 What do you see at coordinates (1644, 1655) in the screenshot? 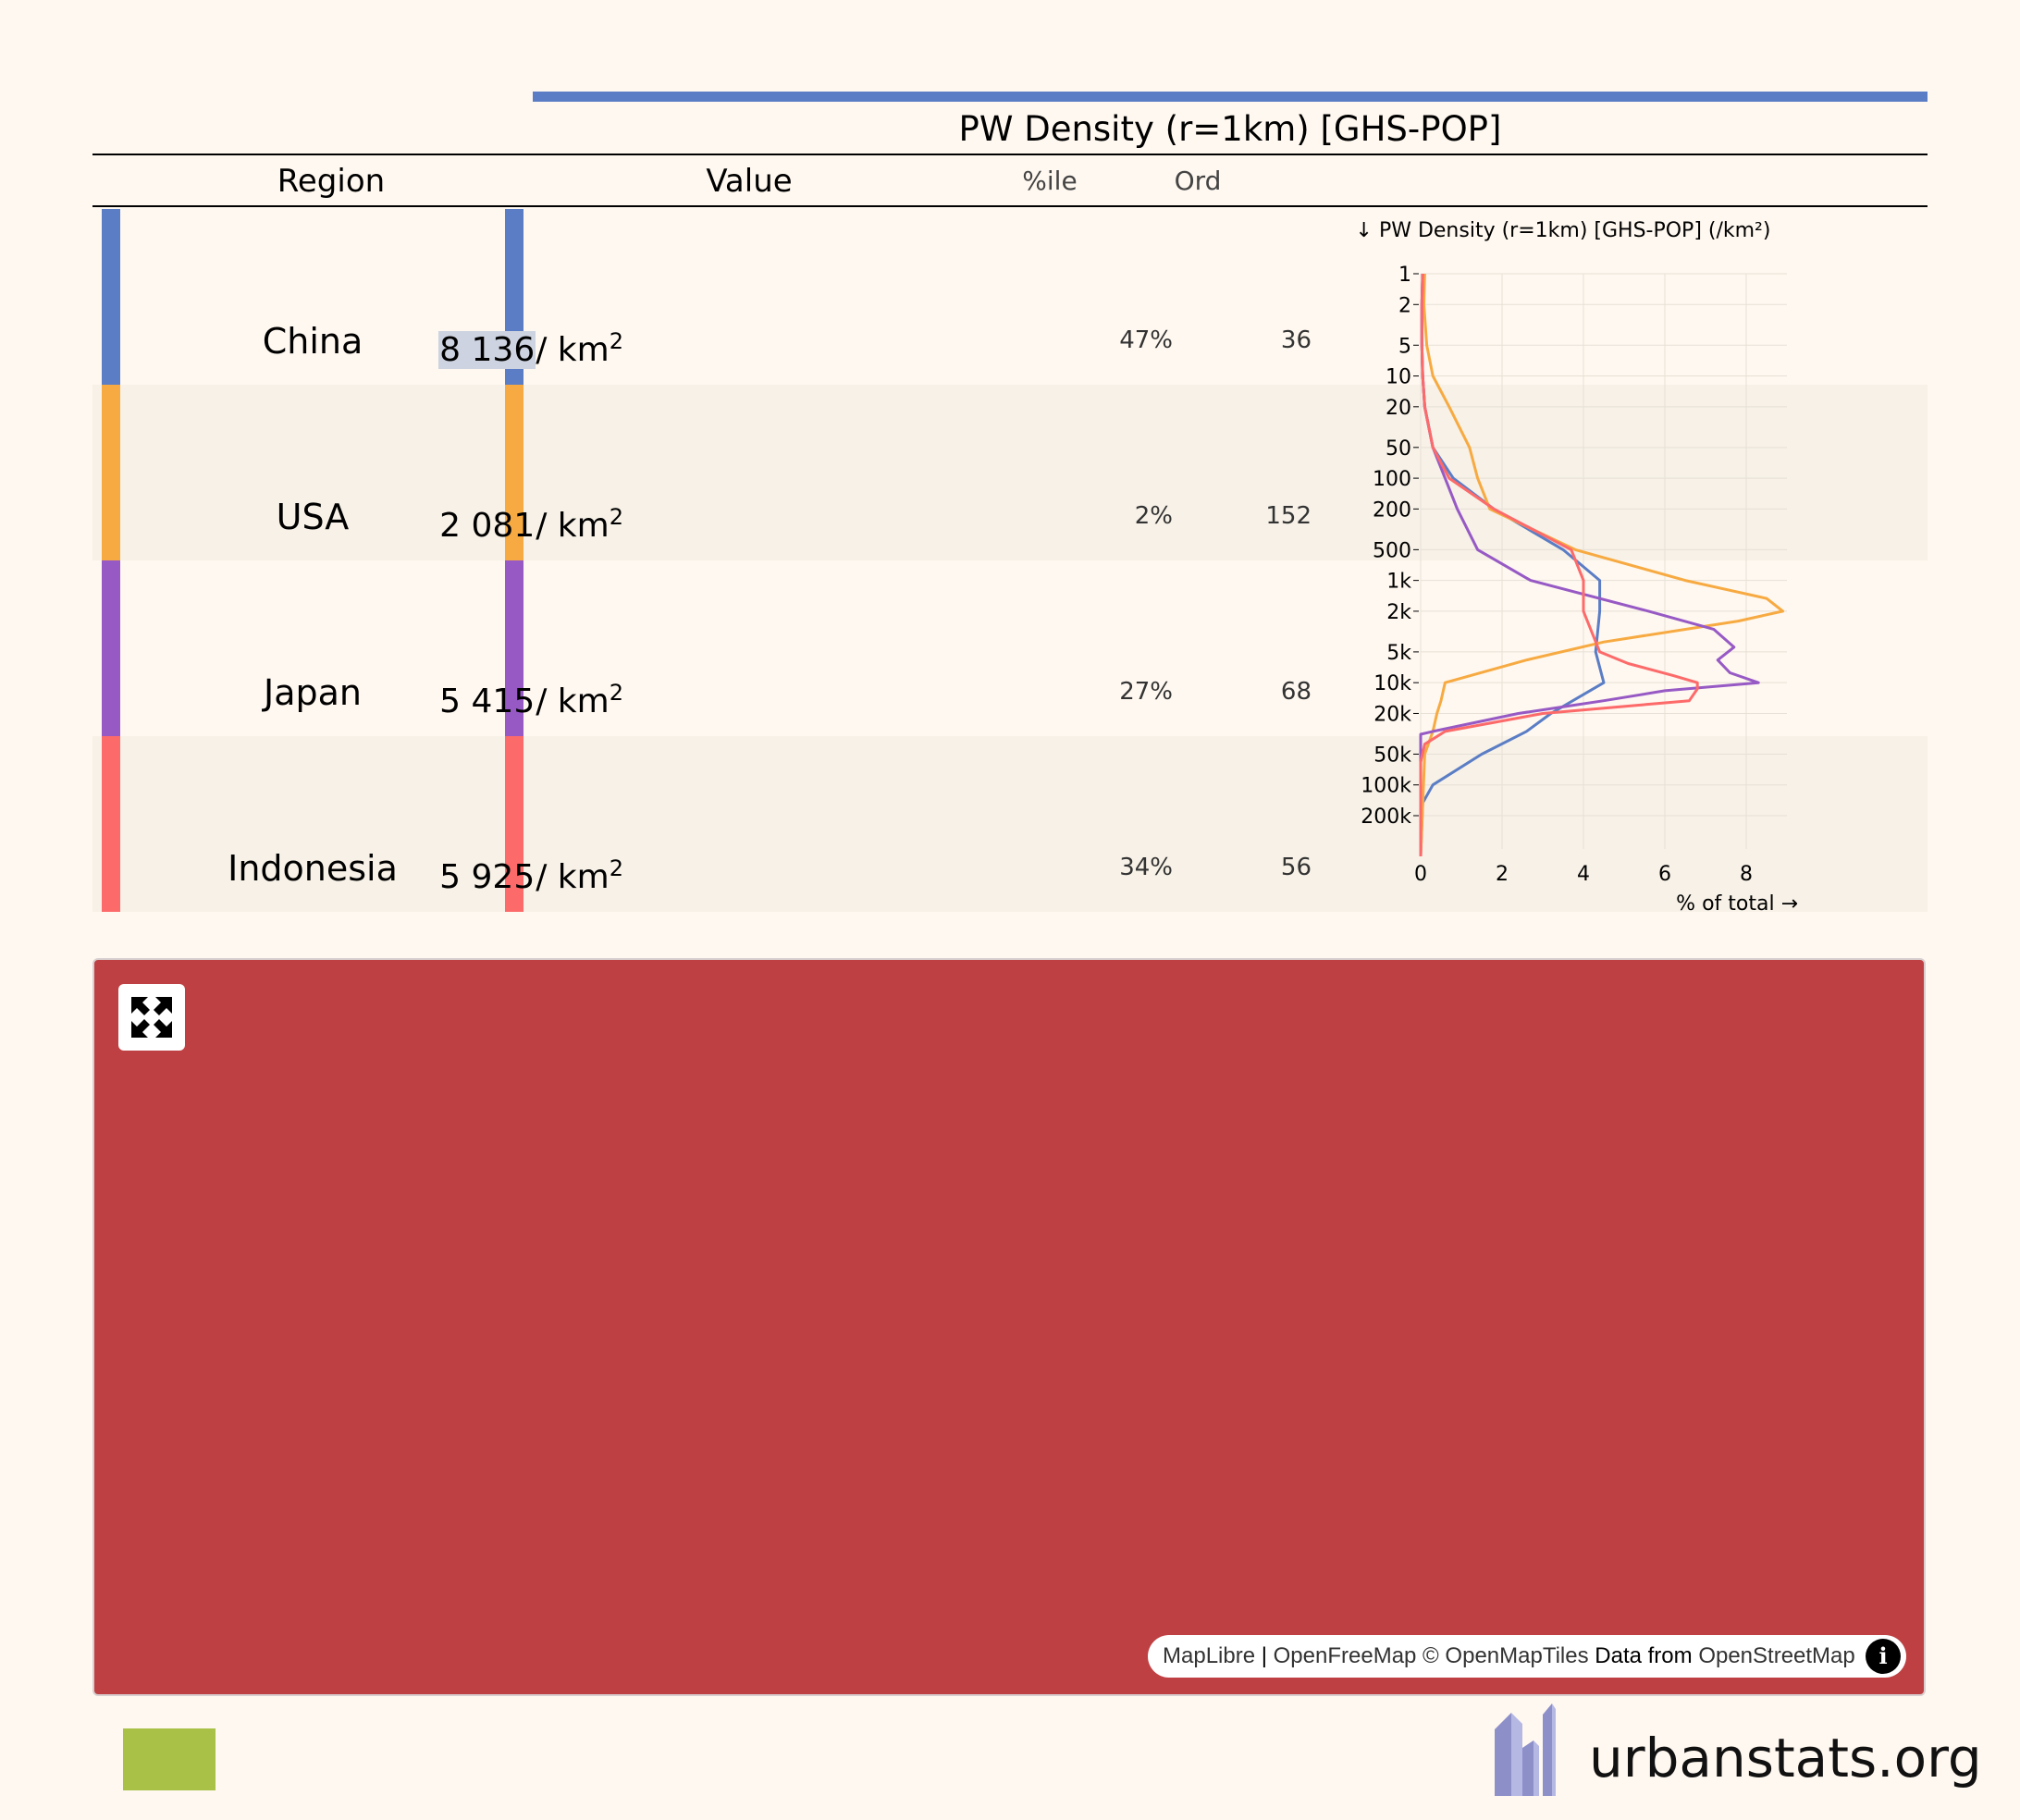
I see `attribution-data-from: Data from` at bounding box center [1644, 1655].